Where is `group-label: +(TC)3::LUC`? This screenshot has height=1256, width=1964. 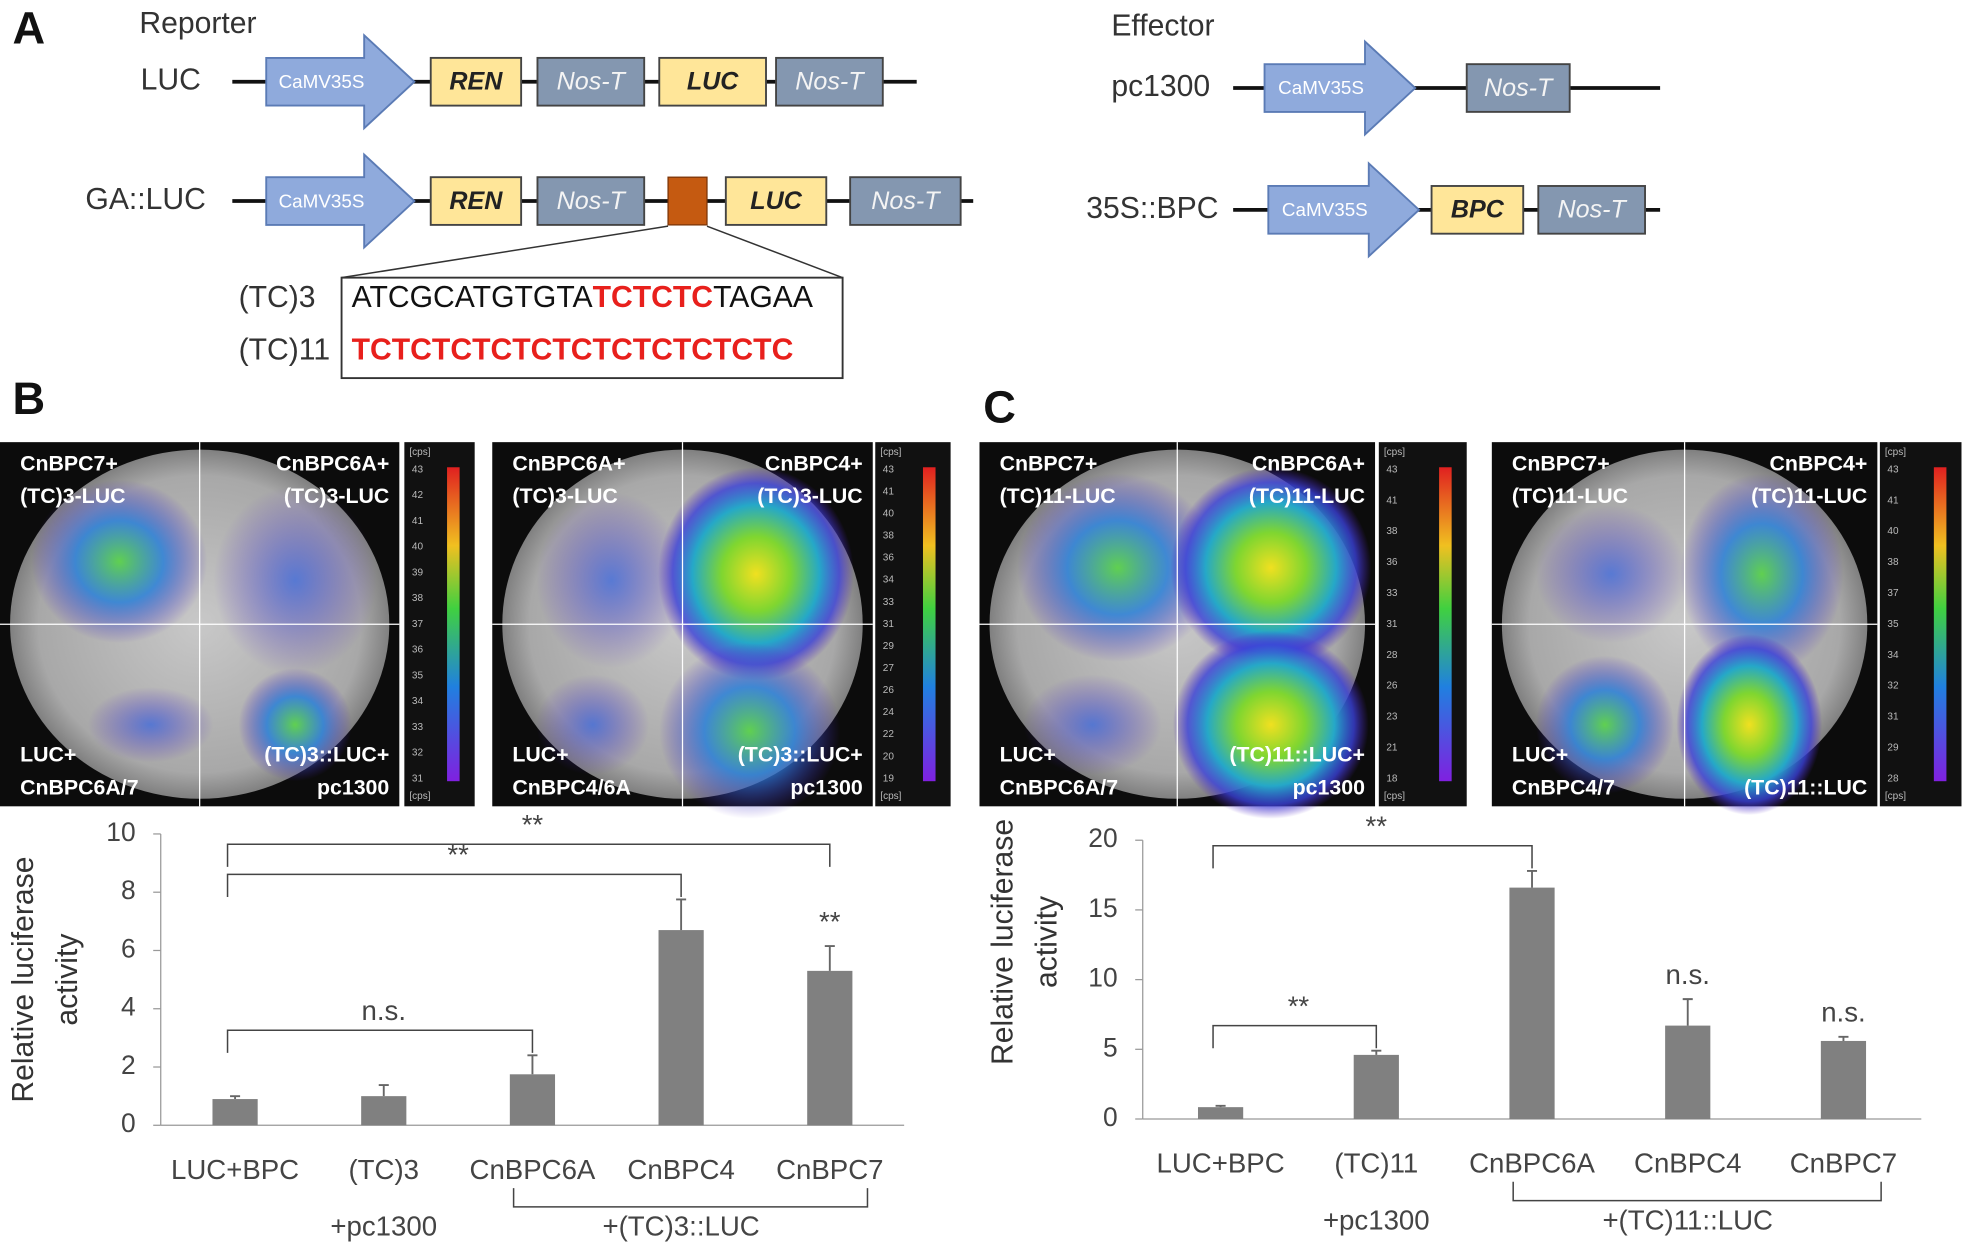
group-label: +(TC)3::LUC is located at coordinates (680, 1226).